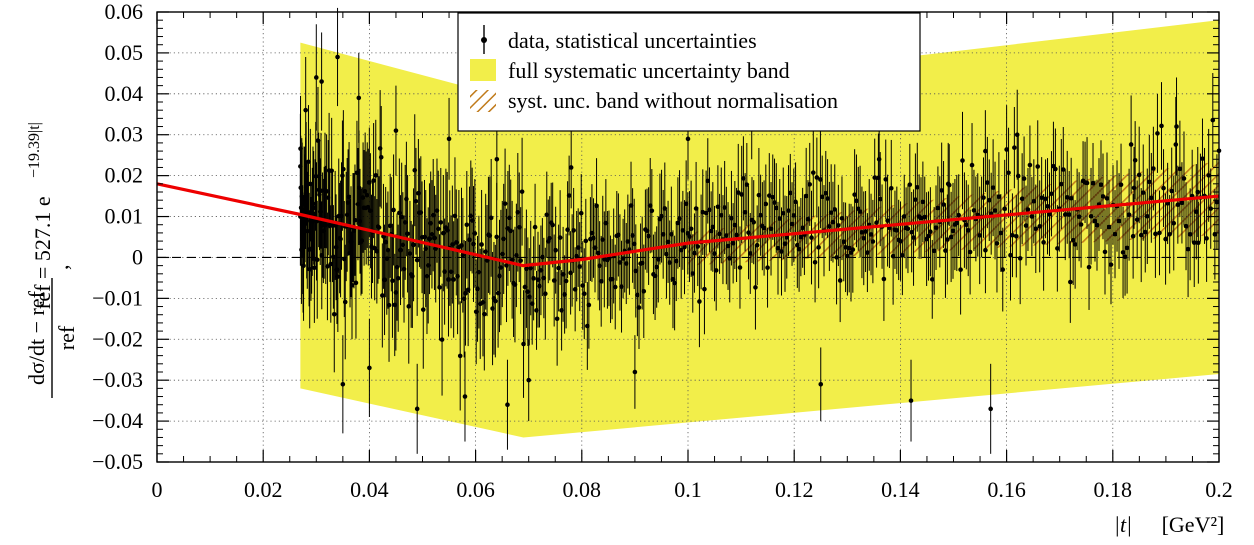 The height and width of the screenshot is (545, 1254). I want to click on x-axis-label: |t| [GeV²], so click(1169, 524).